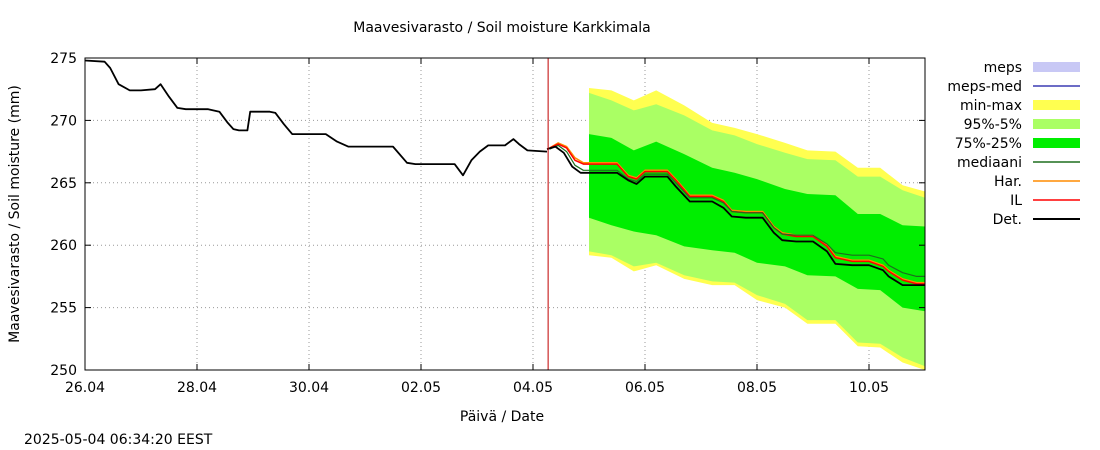  What do you see at coordinates (1007, 220) in the screenshot?
I see `legend-label: Det.` at bounding box center [1007, 220].